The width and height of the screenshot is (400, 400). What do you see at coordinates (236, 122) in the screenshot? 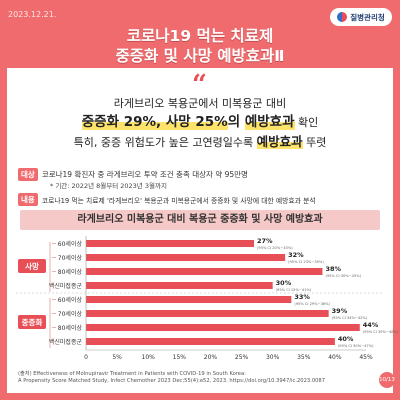
I see `headline-line2-particle: 의` at bounding box center [236, 122].